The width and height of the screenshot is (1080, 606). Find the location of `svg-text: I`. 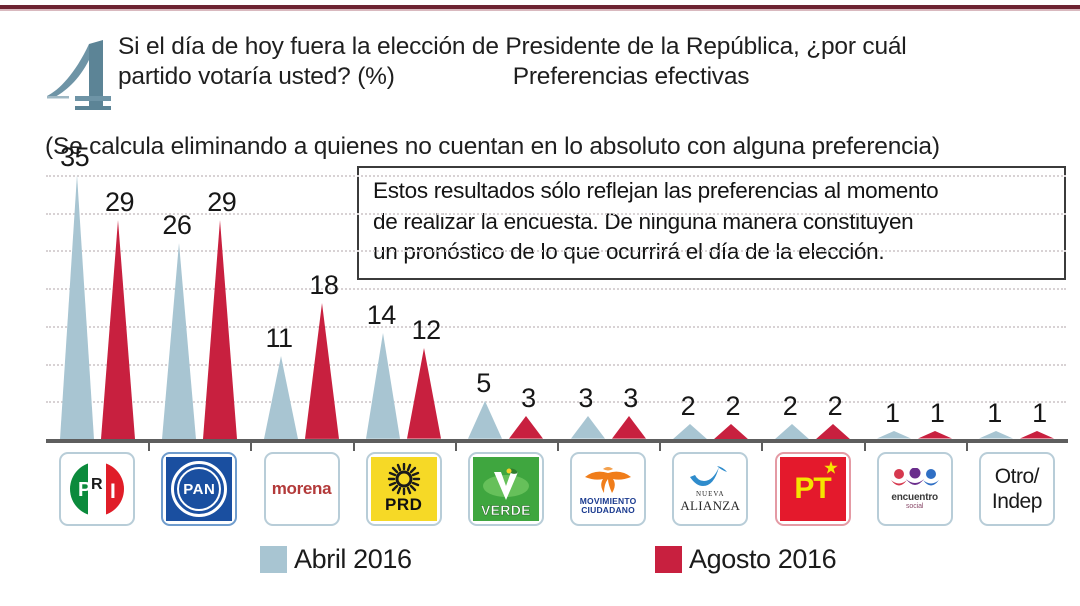

svg-text: I is located at coordinates (113, 491).